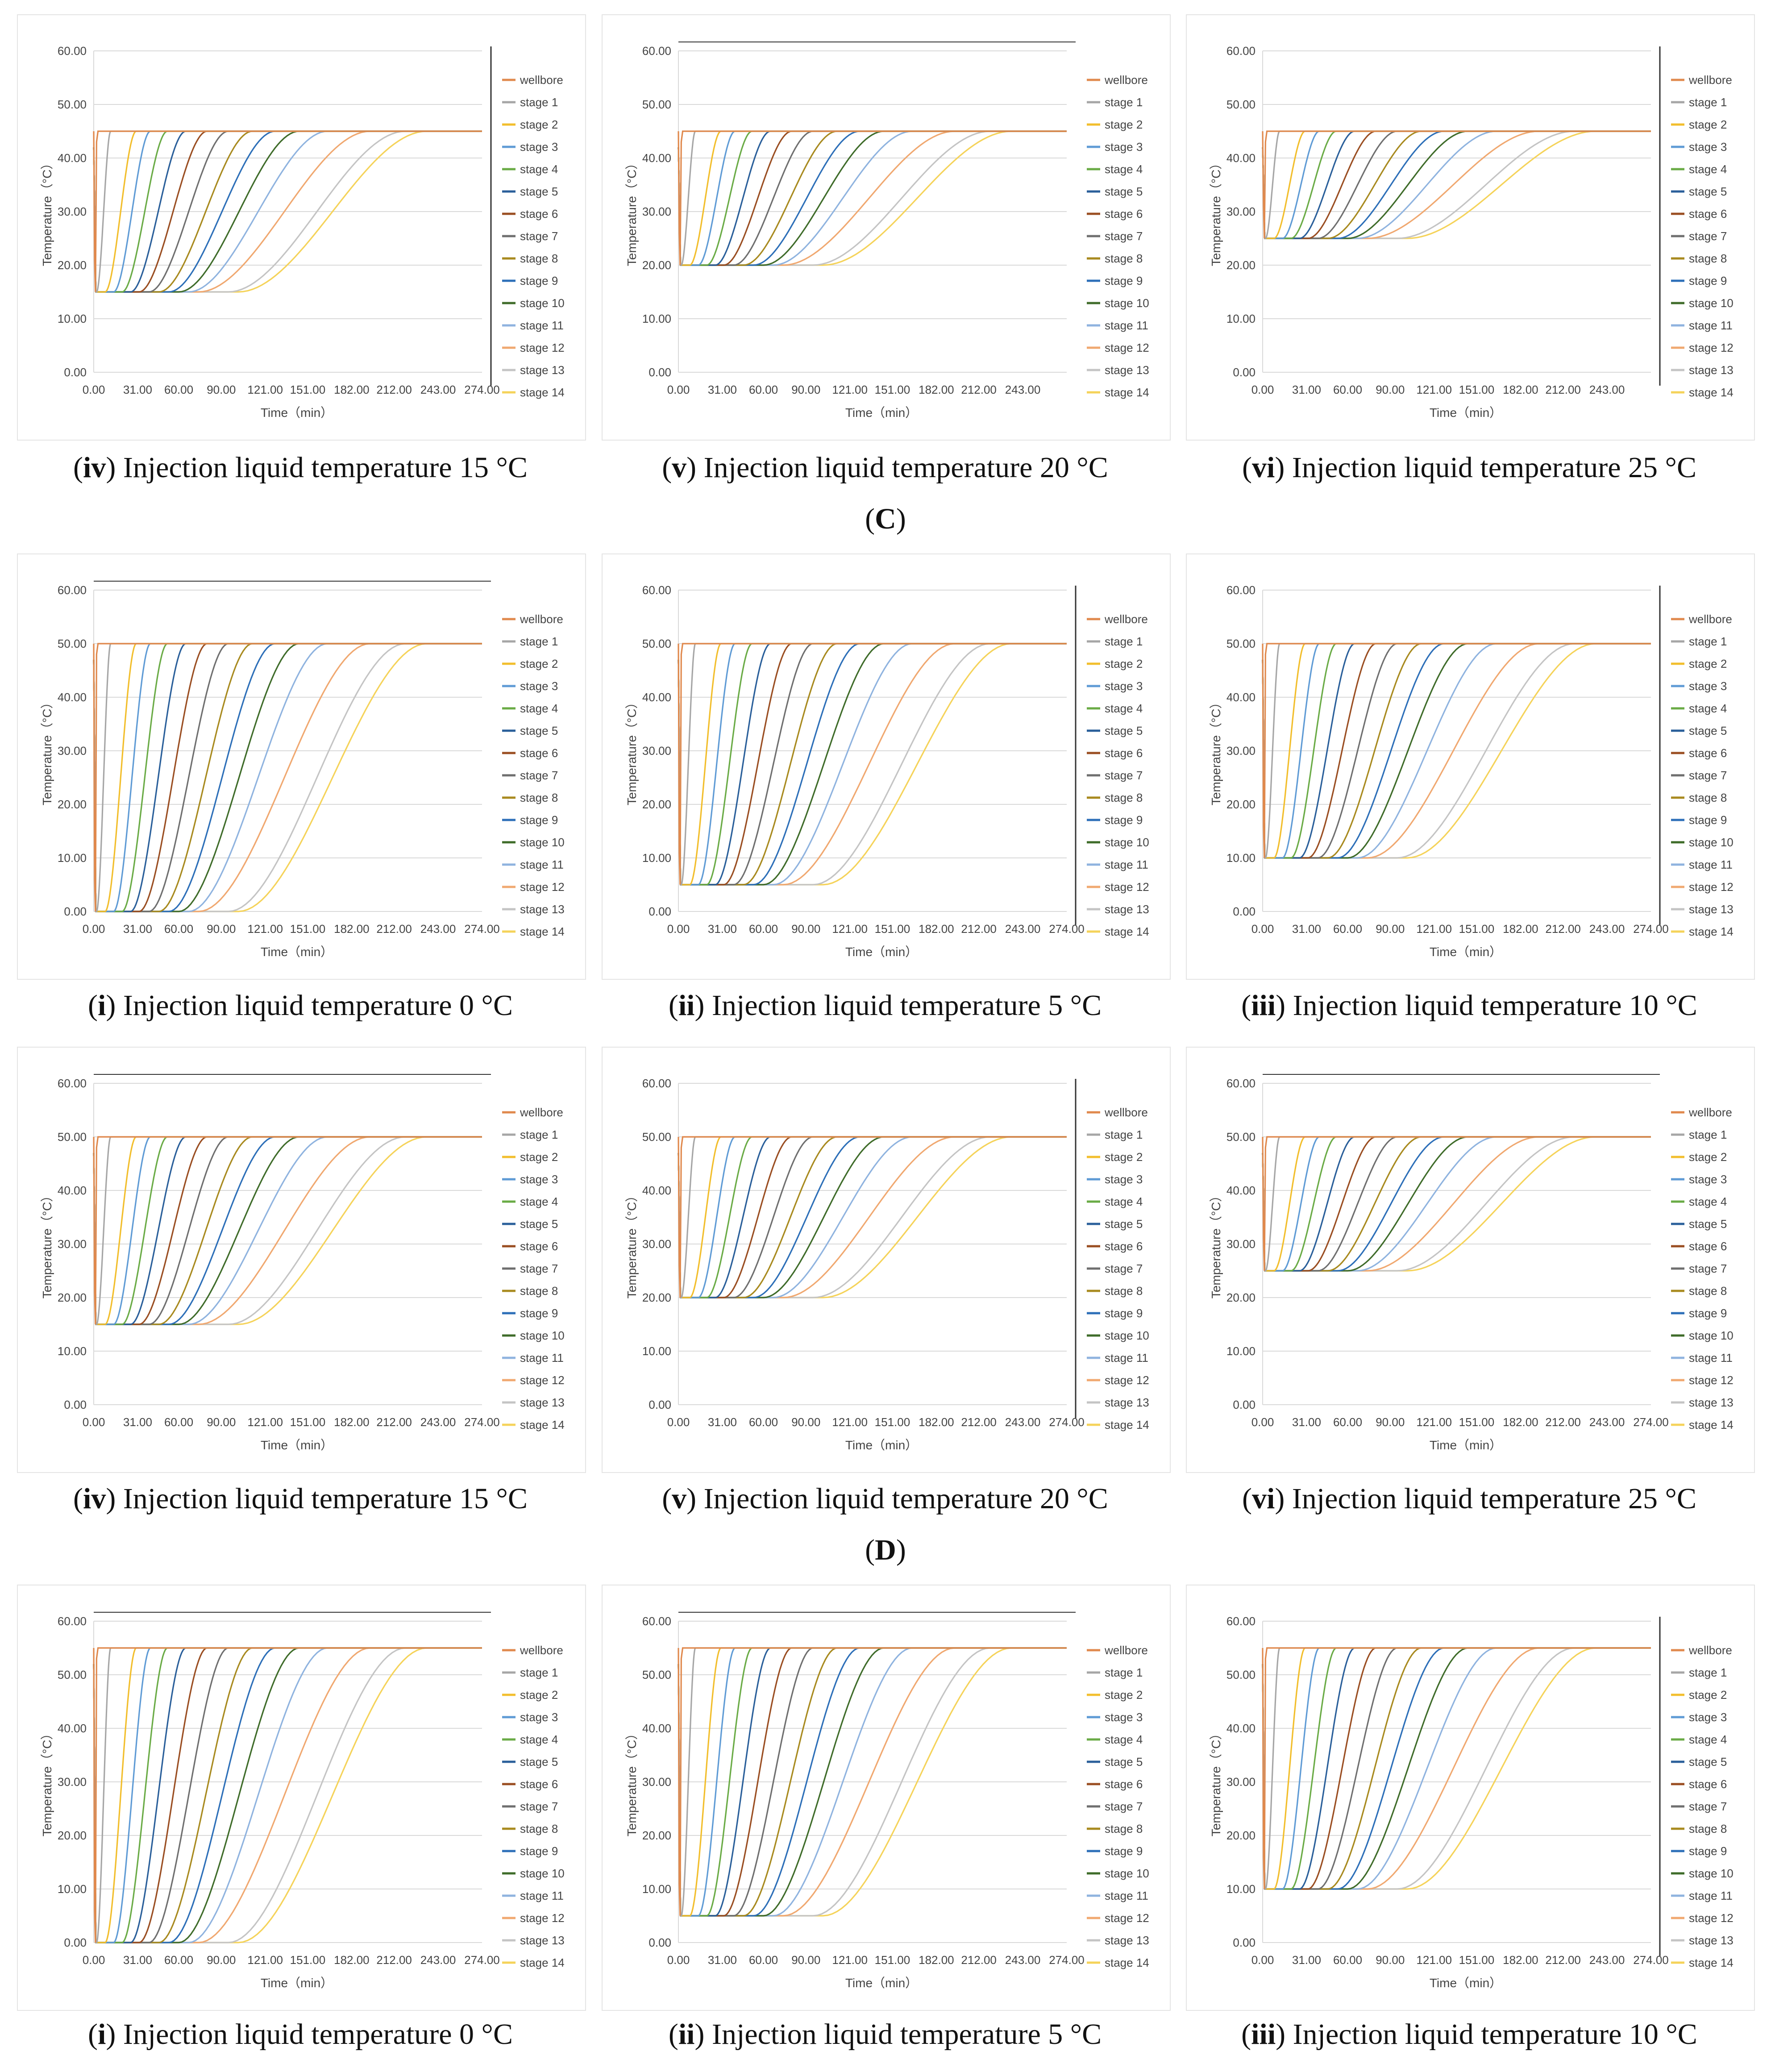 The height and width of the screenshot is (2072, 1771). I want to click on y-tick-label: 60.00, so click(657, 51).